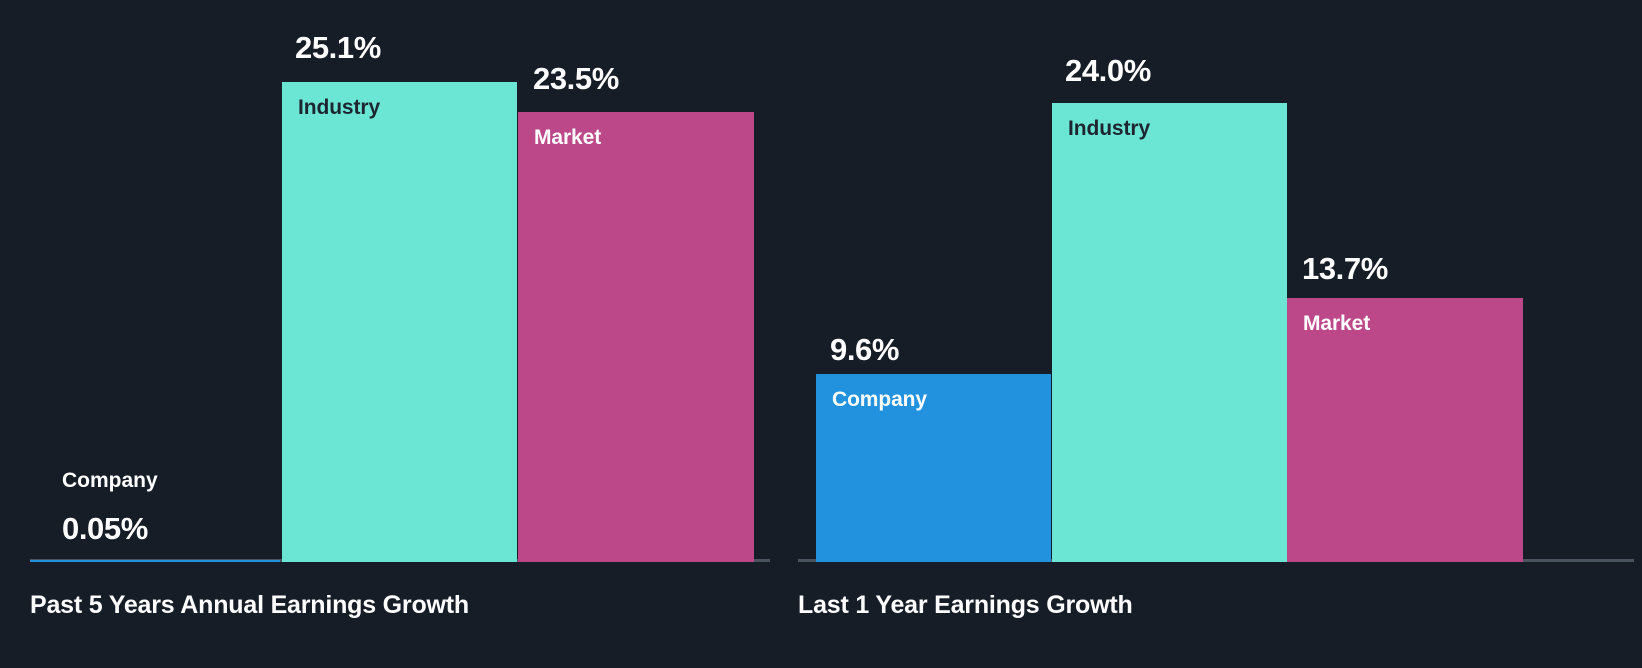  What do you see at coordinates (865, 349) in the screenshot?
I see `value-company-last-1-year: 9.6%` at bounding box center [865, 349].